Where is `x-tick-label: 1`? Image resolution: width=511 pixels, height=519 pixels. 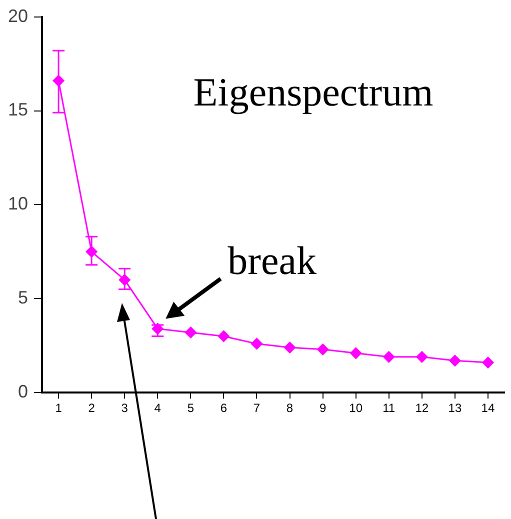 x-tick-label: 1 is located at coordinates (58, 408).